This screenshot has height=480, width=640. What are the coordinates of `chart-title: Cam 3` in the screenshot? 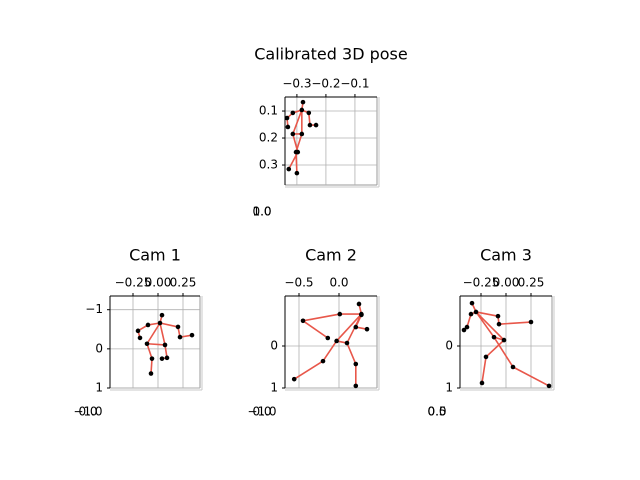 It's located at (506, 255).